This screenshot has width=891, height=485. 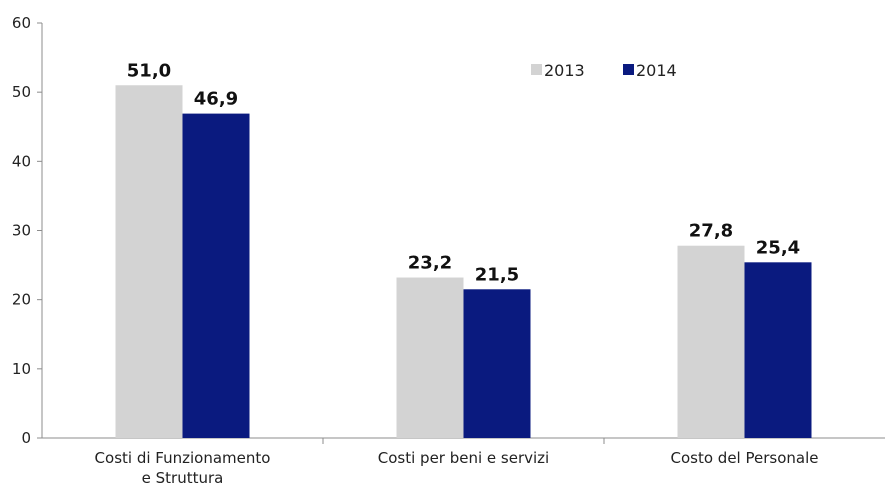 What do you see at coordinates (21, 92) in the screenshot?
I see `y-tick-label: 50` at bounding box center [21, 92].